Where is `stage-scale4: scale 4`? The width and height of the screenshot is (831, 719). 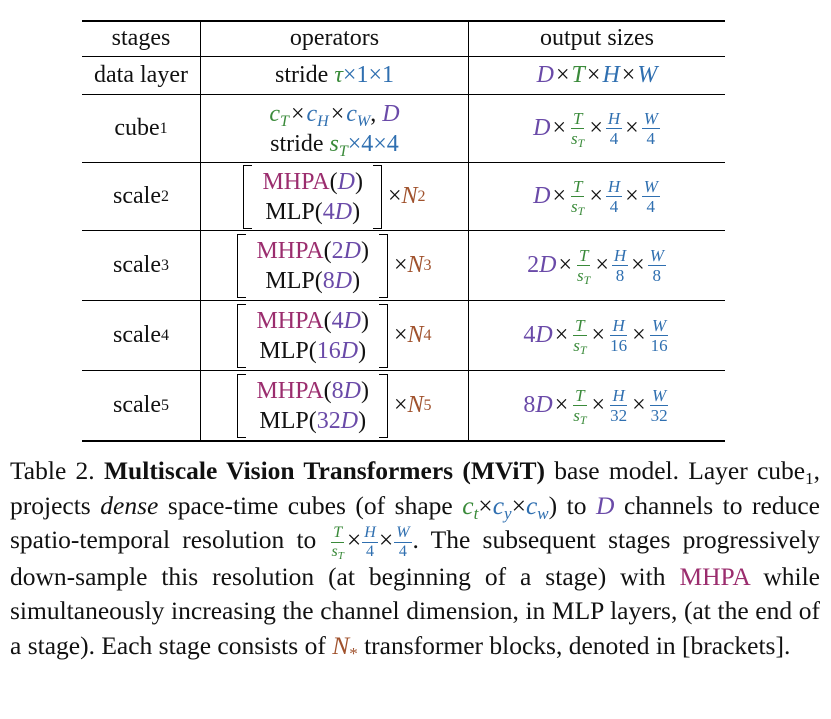 stage-scale4: scale 4 is located at coordinates (141, 335).